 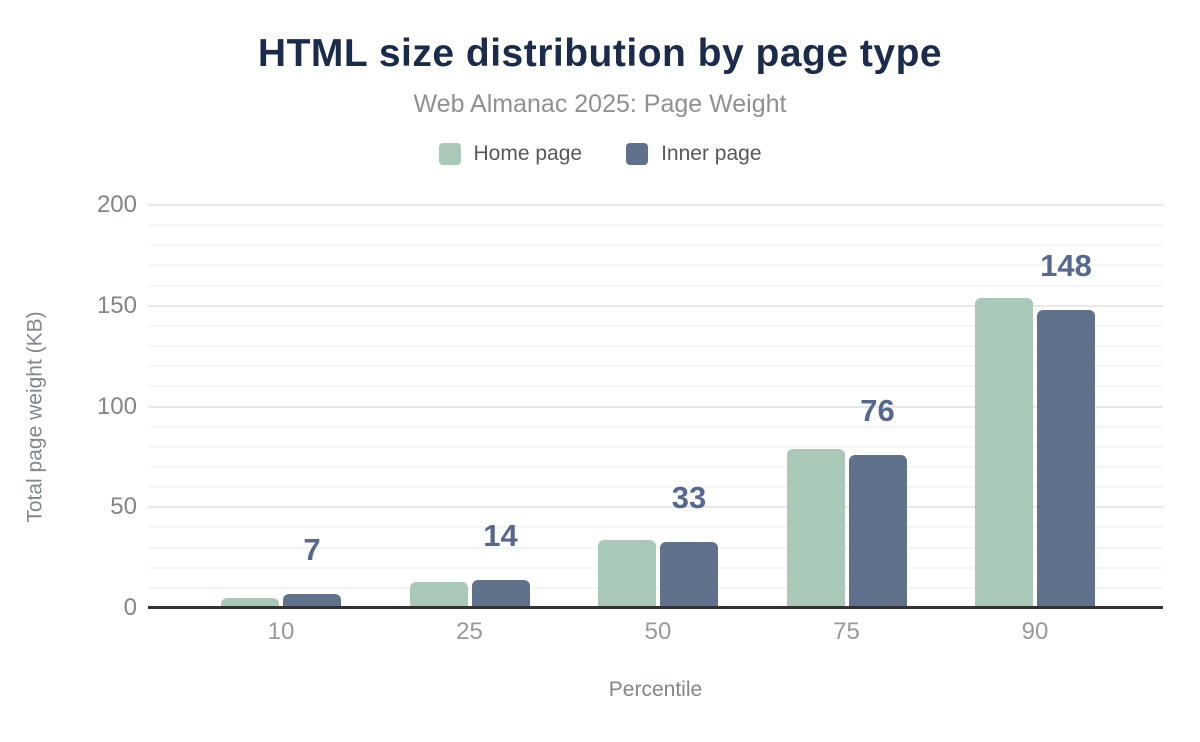 I want to click on bar-home-page-p90, so click(x=1004, y=452).